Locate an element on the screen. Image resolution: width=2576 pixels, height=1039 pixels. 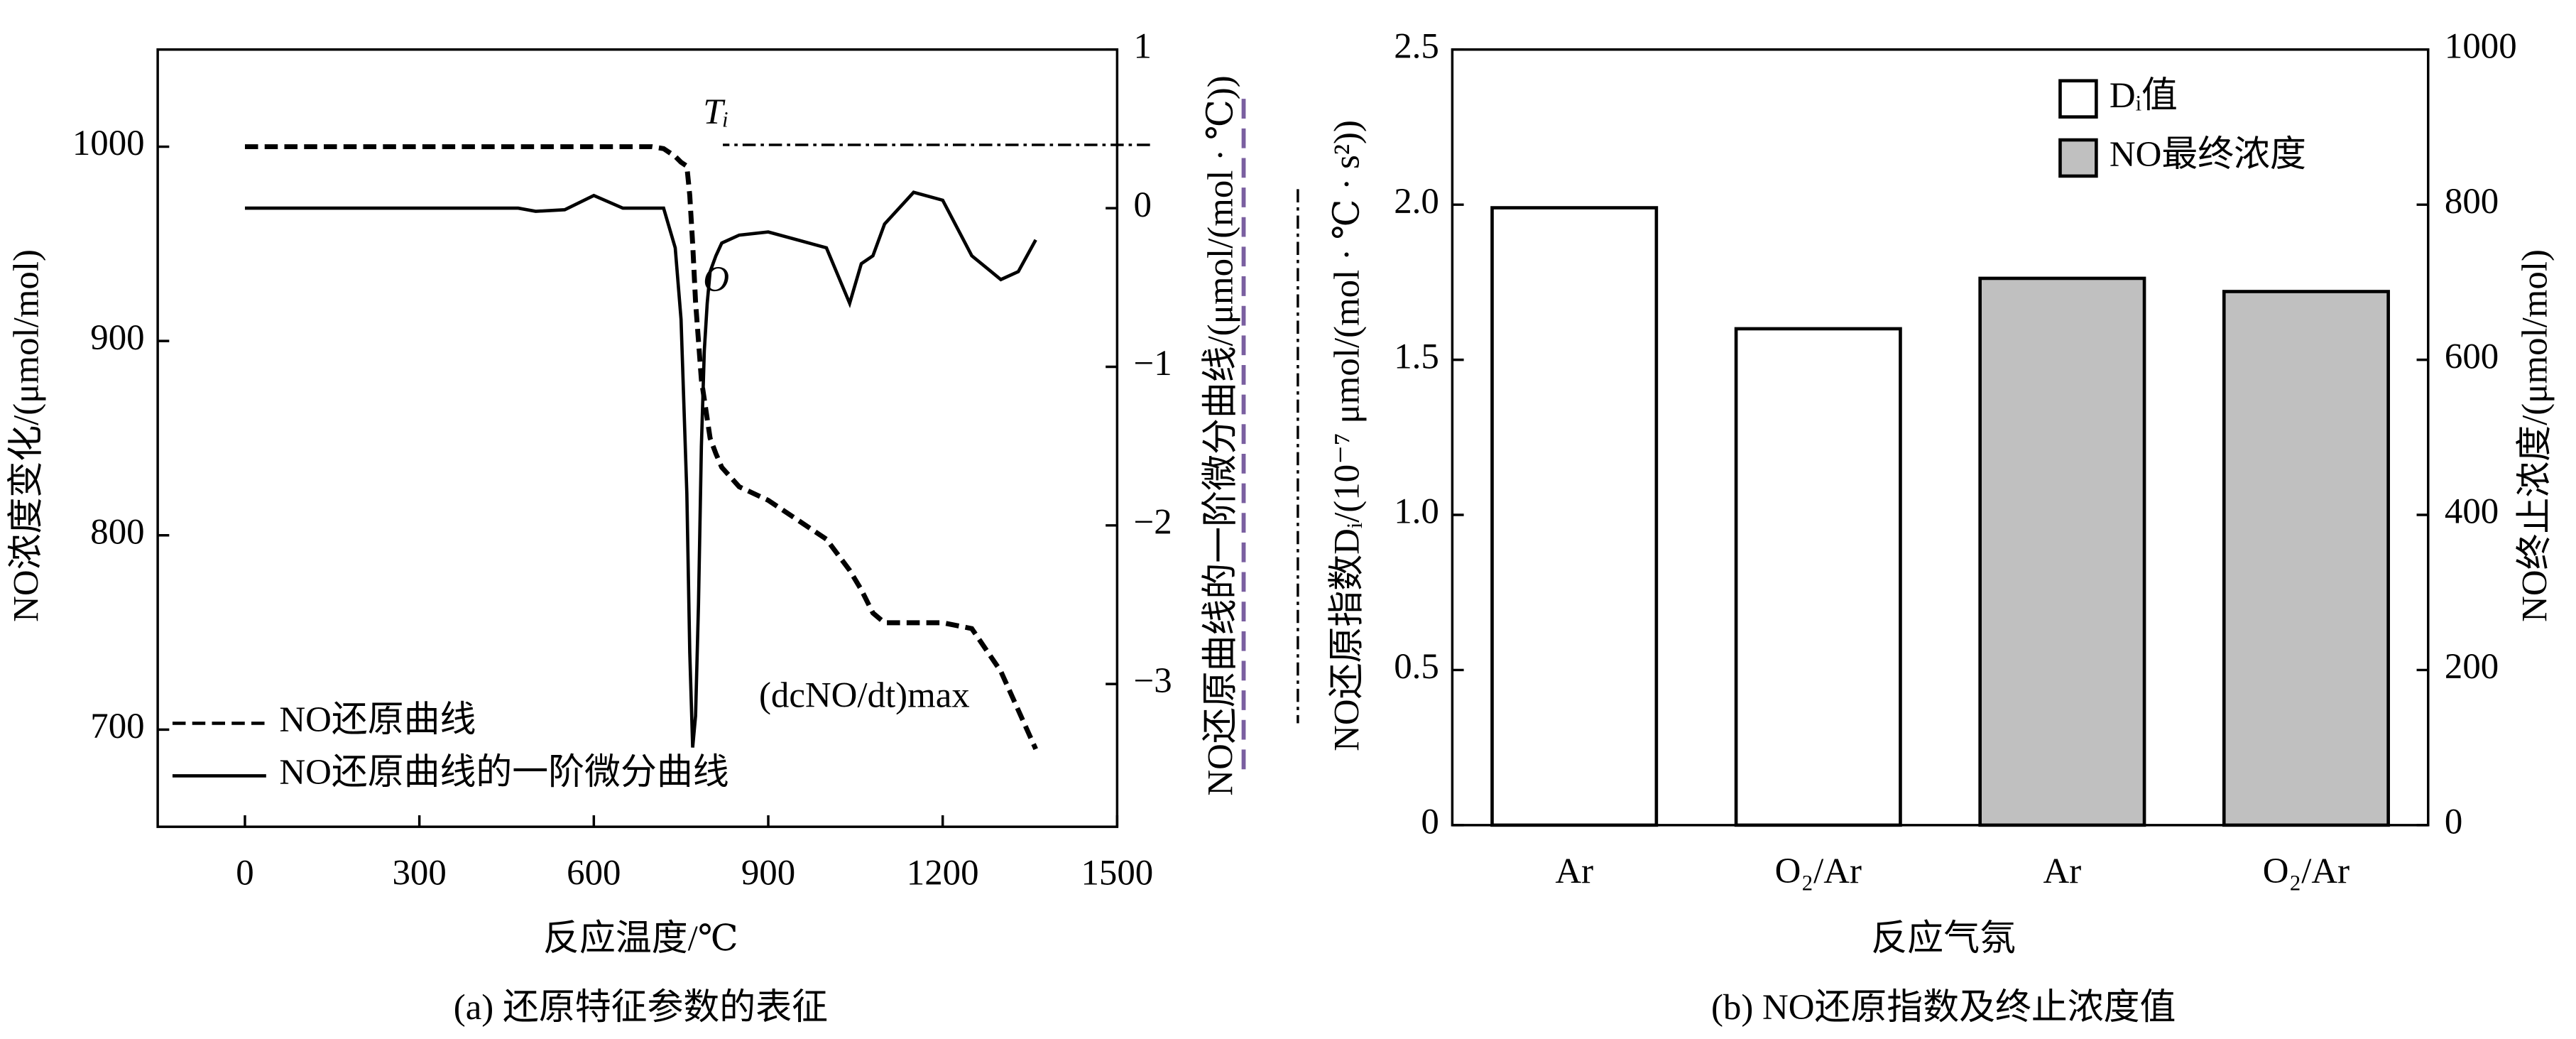
y-tick-label: 2.0 is located at coordinates (1416, 202).